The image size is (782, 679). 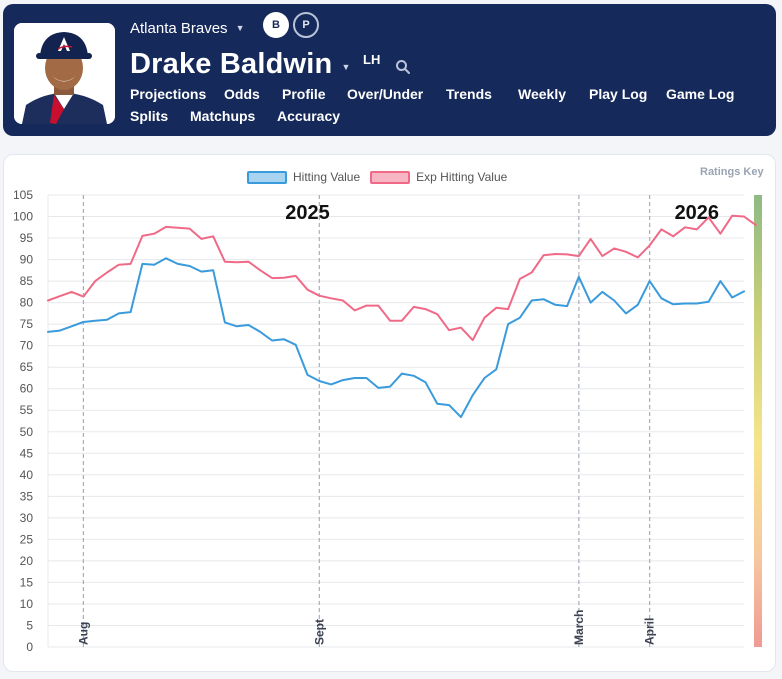 What do you see at coordinates (372, 59) in the screenshot?
I see `handedness-label: LH` at bounding box center [372, 59].